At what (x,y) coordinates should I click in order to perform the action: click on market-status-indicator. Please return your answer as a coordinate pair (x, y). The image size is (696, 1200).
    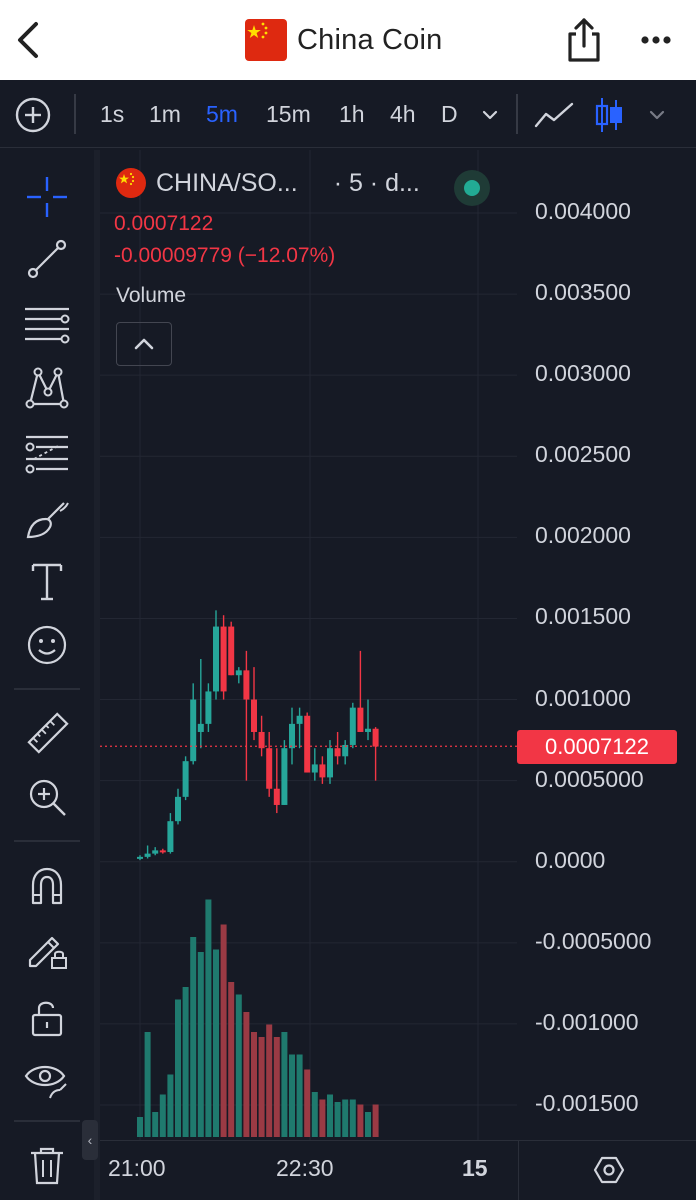
    Looking at the image, I should click on (472, 188).